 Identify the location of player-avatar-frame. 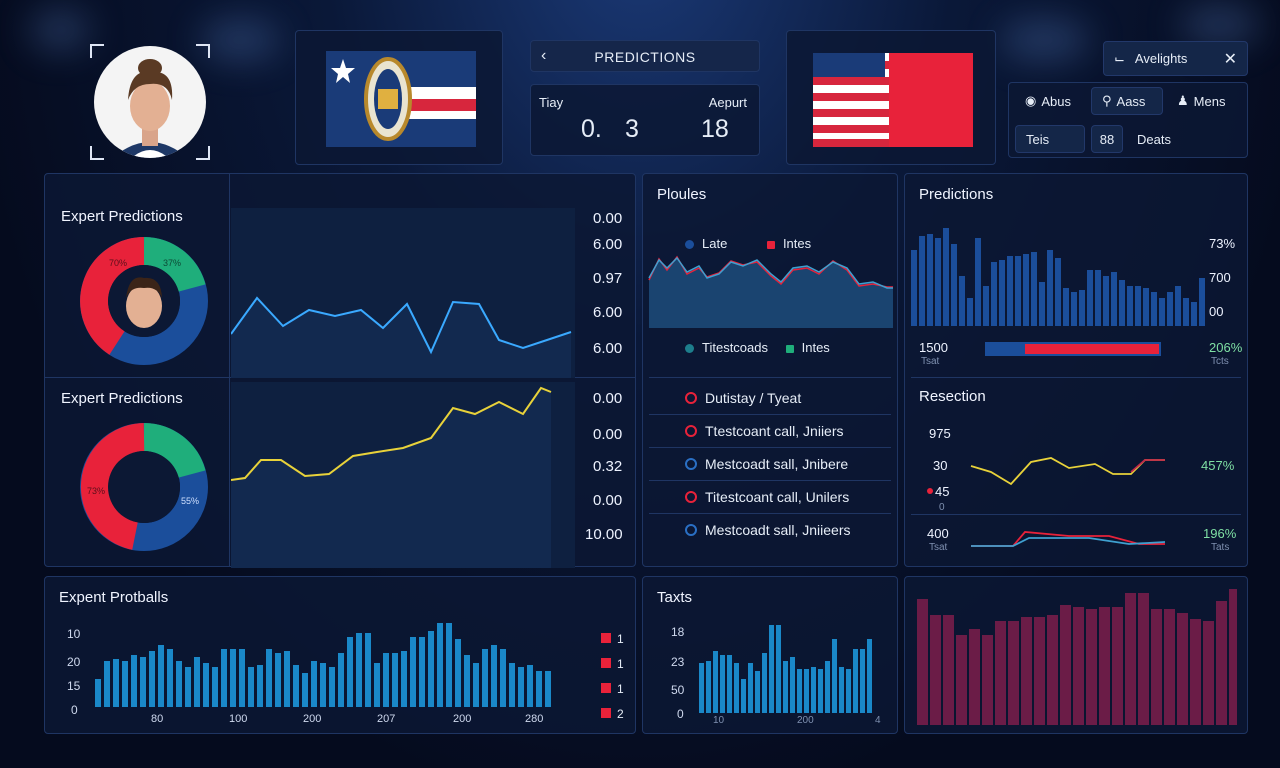
(150, 102).